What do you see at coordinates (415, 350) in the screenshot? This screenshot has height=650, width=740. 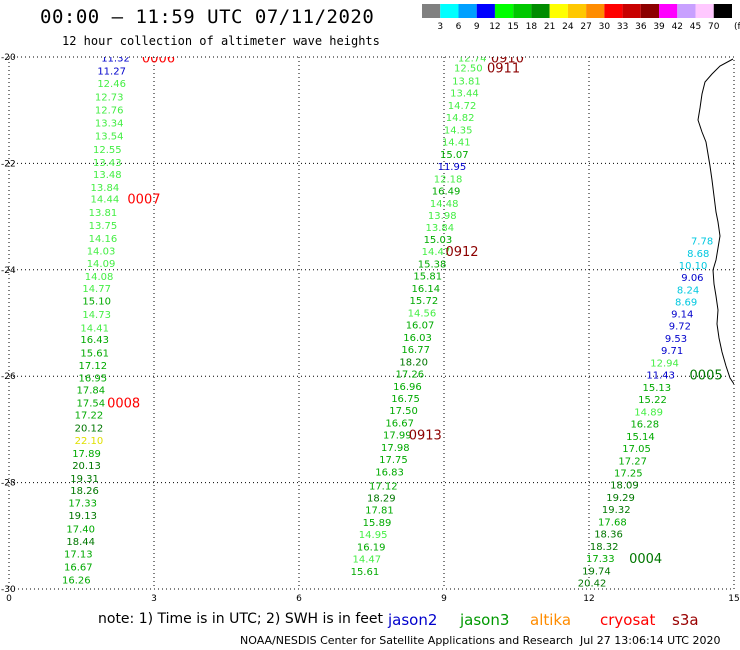 I see `wave-height-label: 16.77` at bounding box center [415, 350].